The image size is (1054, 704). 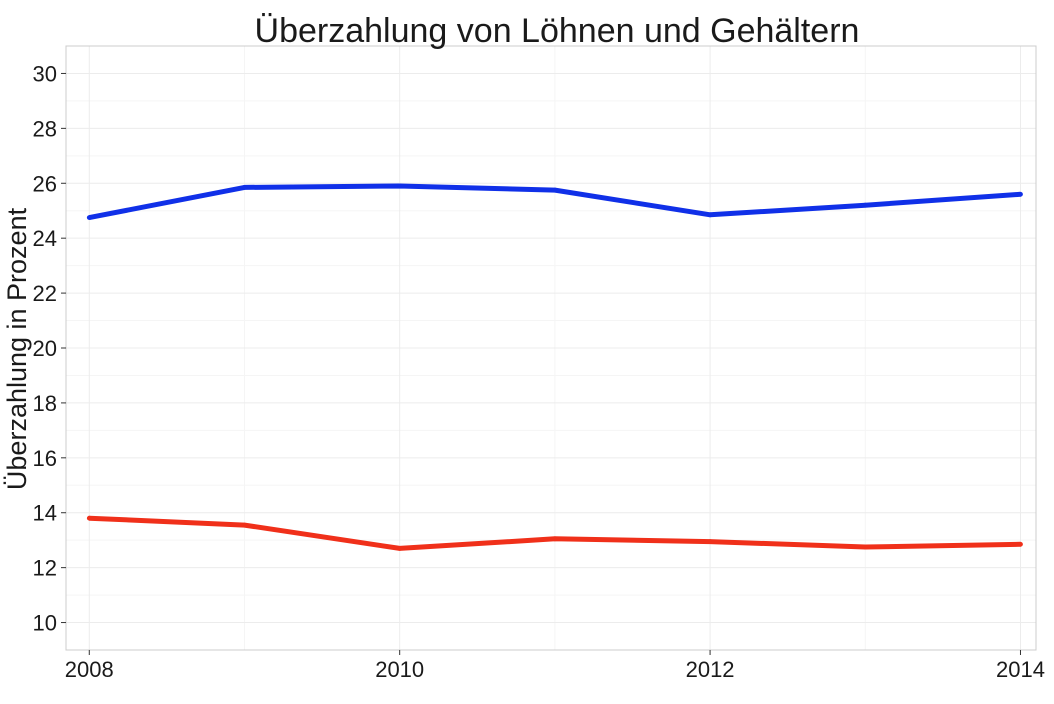 I want to click on chart-title: Überzahlung von Löhnen und Gehältern, so click(x=557, y=31).